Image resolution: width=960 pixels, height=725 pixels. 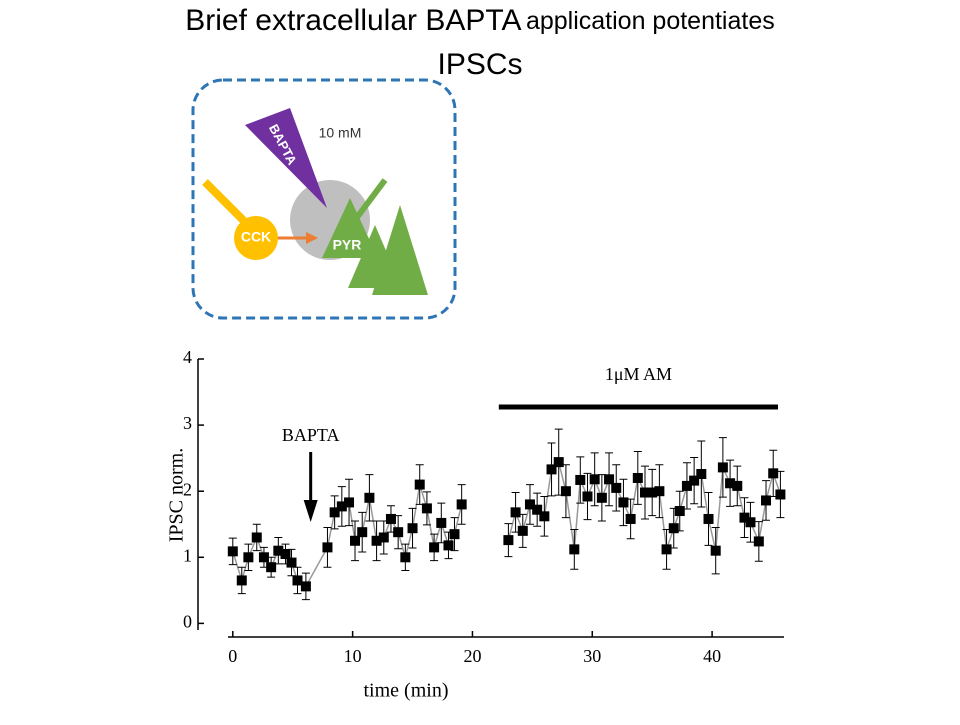 What do you see at coordinates (370, 200) in the screenshot?
I see `dendrite` at bounding box center [370, 200].